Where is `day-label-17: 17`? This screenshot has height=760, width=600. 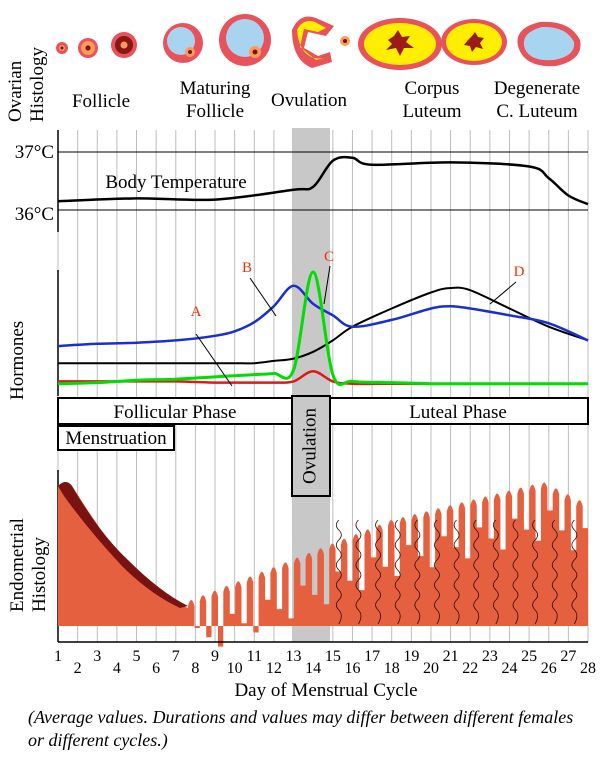
day-label-17: 17 is located at coordinates (372, 656).